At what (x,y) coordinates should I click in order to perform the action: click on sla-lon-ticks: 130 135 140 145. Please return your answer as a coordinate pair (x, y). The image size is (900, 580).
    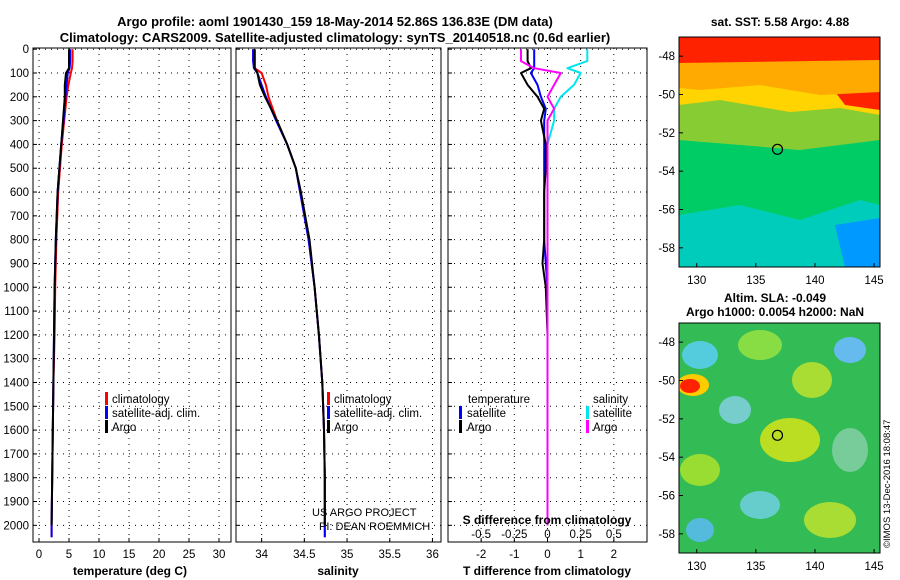
    Looking at the image, I should click on (785, 567).